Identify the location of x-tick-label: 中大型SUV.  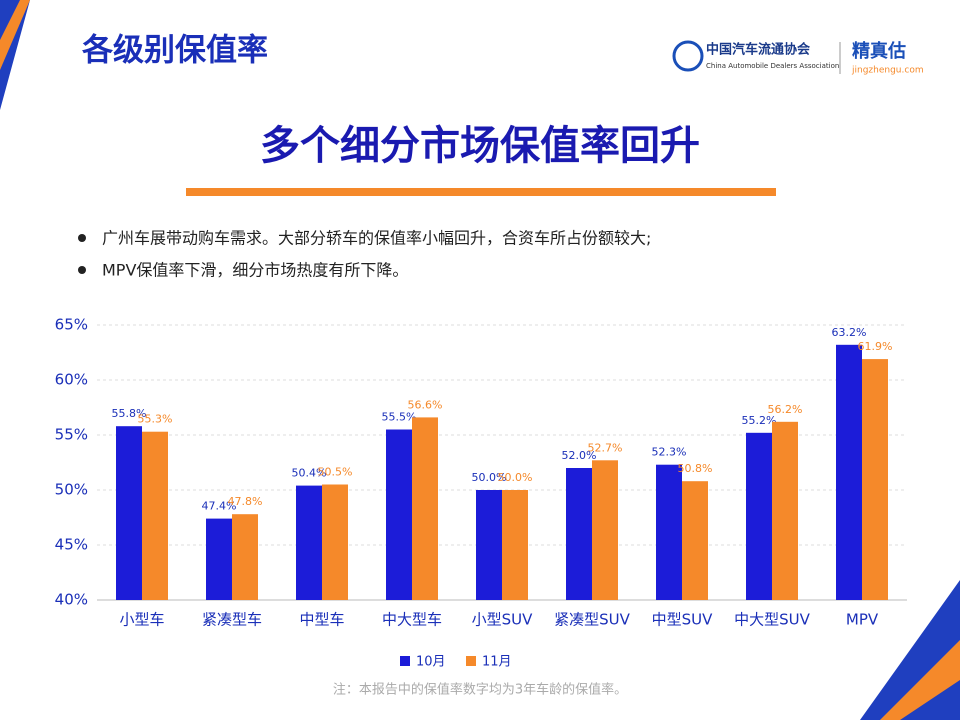
(772, 620).